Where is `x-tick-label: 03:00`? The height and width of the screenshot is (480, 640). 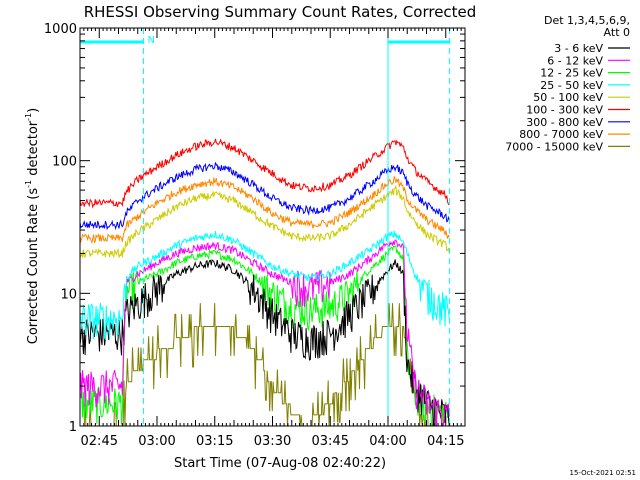 x-tick-label: 03:00 is located at coordinates (156, 441).